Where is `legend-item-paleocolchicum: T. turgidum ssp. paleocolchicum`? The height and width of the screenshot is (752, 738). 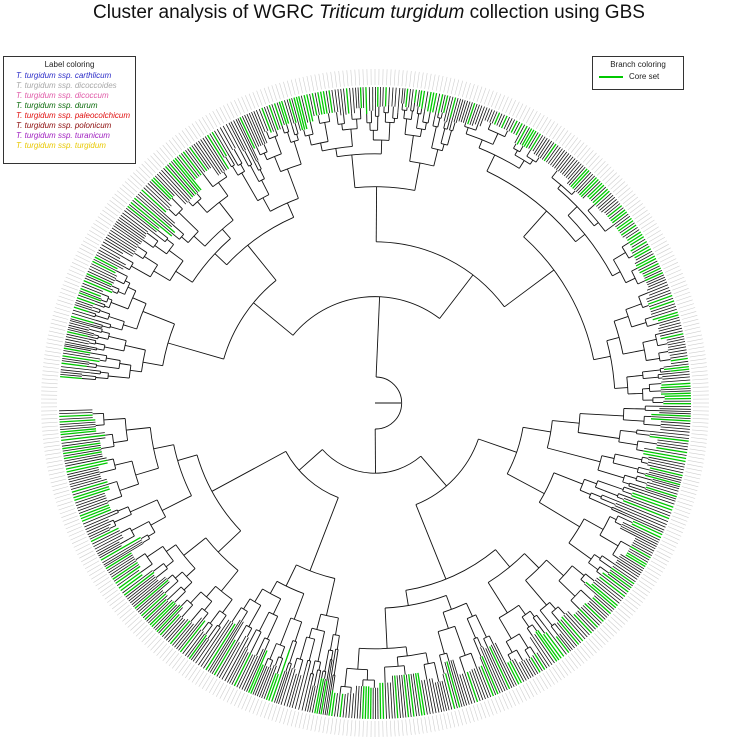
legend-item-paleocolchicum: T. turgidum ssp. paleocolchicum is located at coordinates (73, 115).